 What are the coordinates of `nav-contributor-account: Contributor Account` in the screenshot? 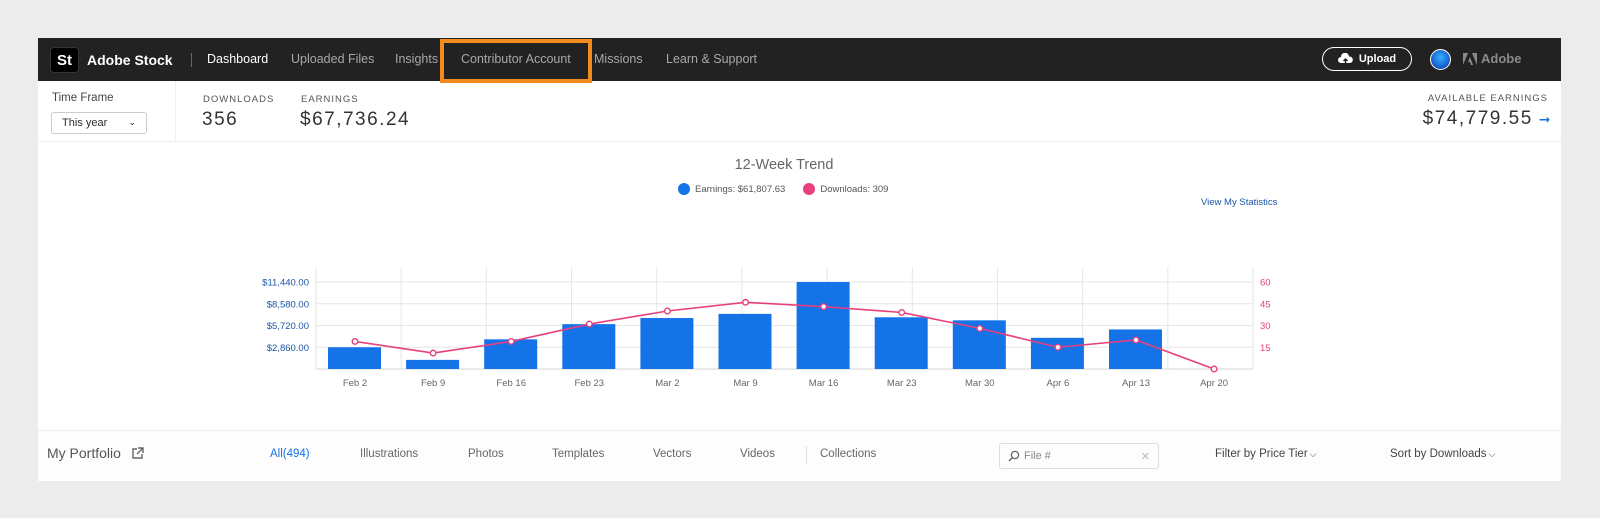 It's located at (516, 59).